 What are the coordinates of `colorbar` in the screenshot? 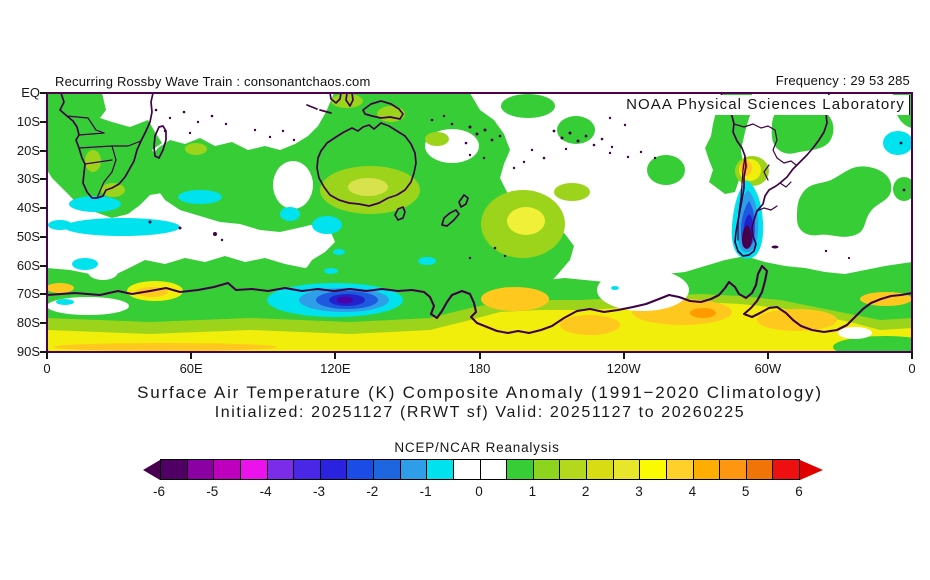 It's located at (483, 469).